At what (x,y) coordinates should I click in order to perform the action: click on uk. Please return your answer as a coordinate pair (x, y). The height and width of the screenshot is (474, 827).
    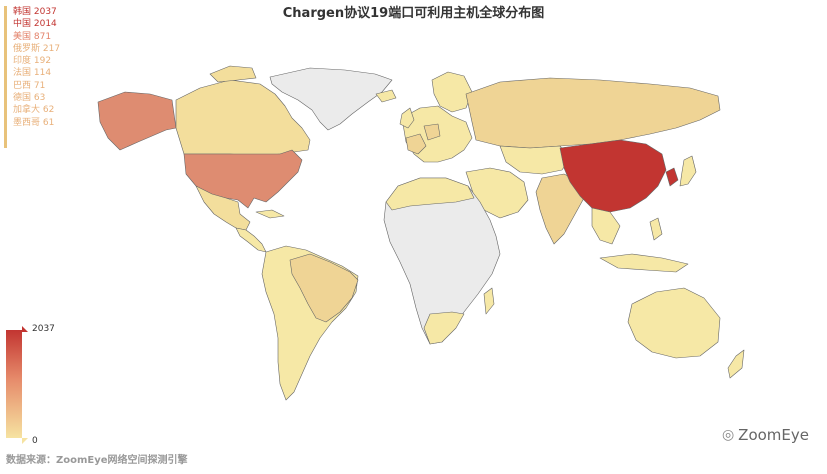
    Looking at the image, I should click on (407, 118).